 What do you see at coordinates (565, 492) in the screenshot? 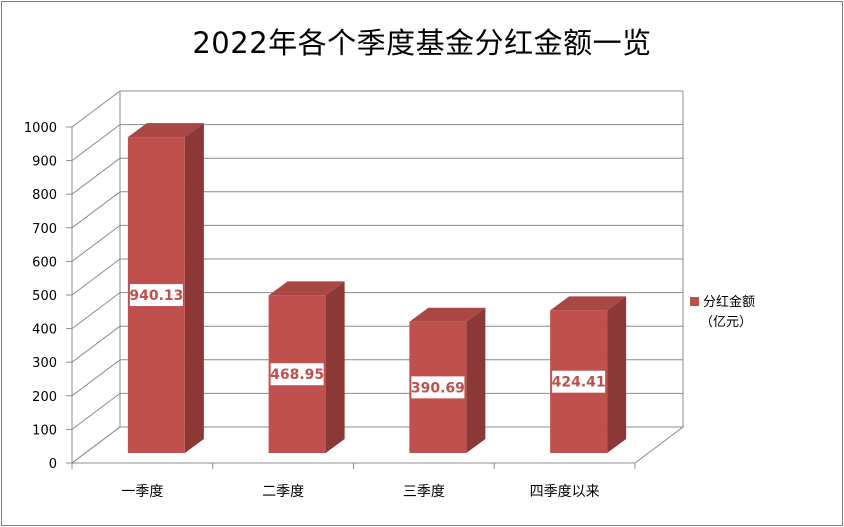
I see `x-tick-label: 四季度以来` at bounding box center [565, 492].